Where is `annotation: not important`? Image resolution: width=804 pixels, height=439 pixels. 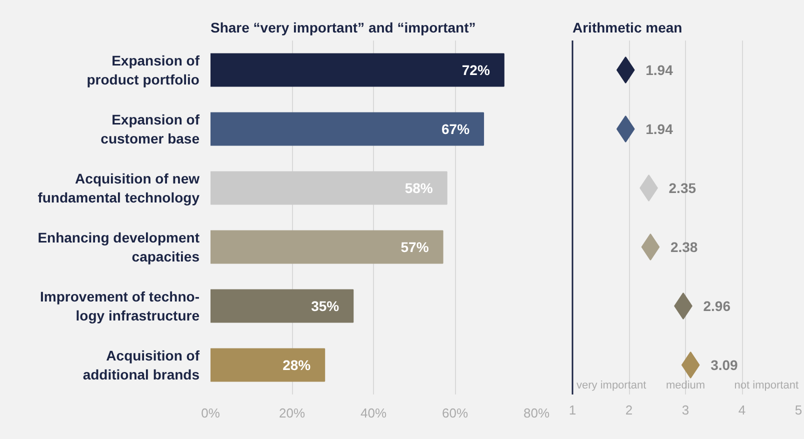
annotation: not important is located at coordinates (766, 386).